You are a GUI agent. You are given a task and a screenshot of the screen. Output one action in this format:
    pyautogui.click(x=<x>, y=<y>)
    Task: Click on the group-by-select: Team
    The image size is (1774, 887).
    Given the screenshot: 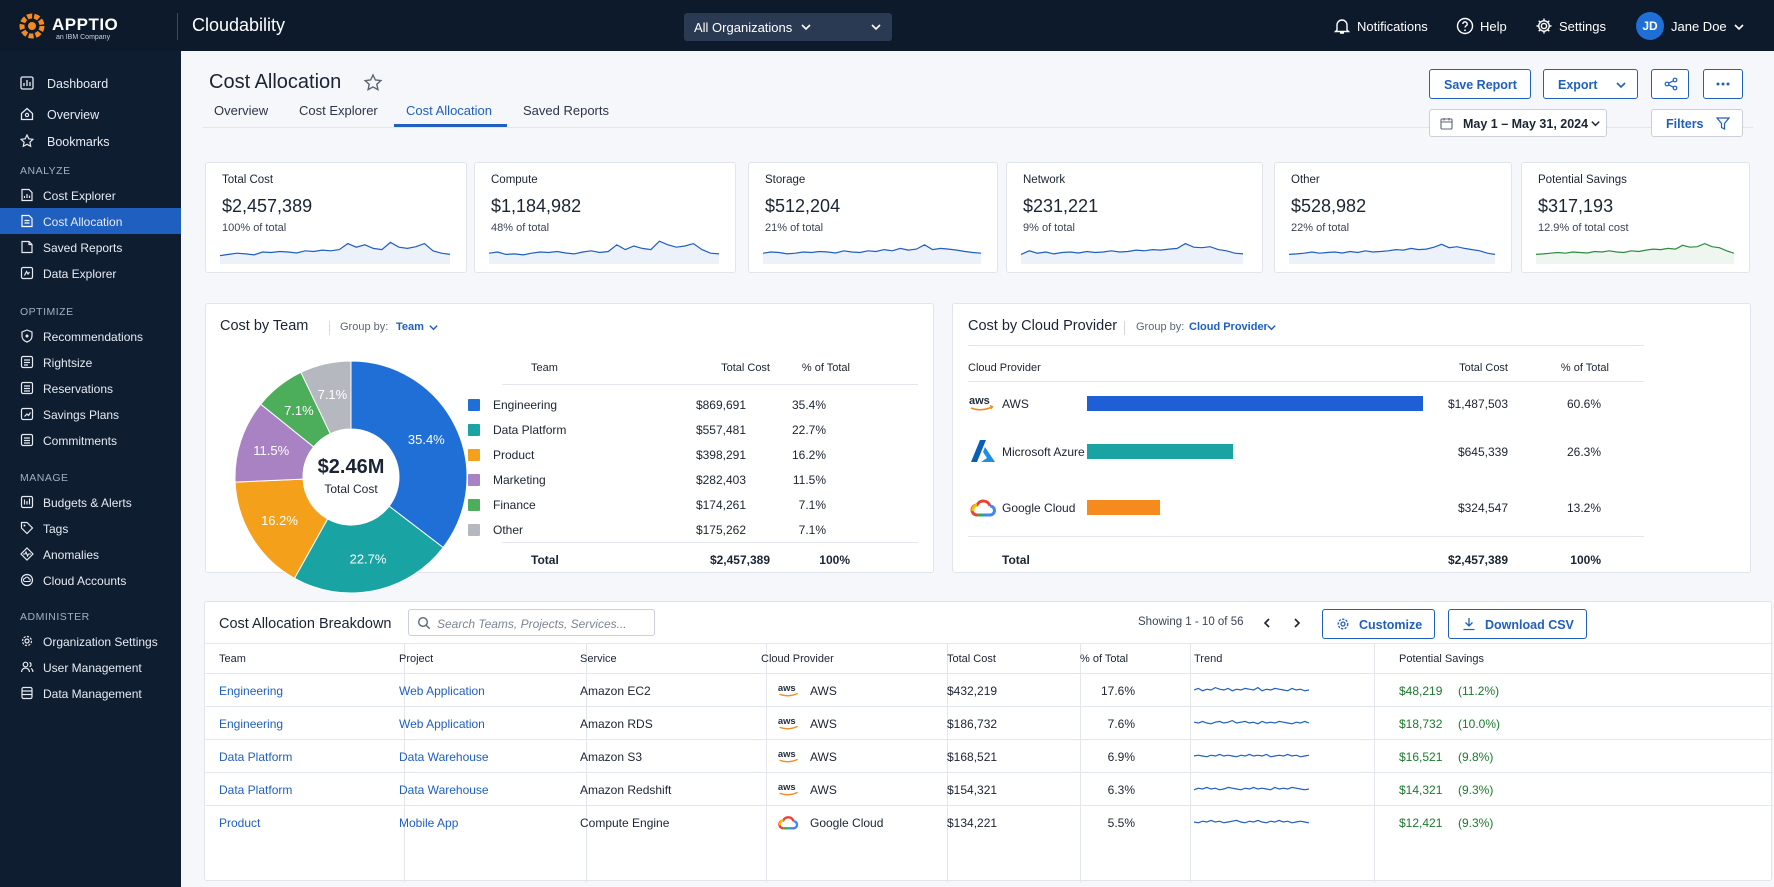 What is the action you would take?
    pyautogui.click(x=421, y=327)
    